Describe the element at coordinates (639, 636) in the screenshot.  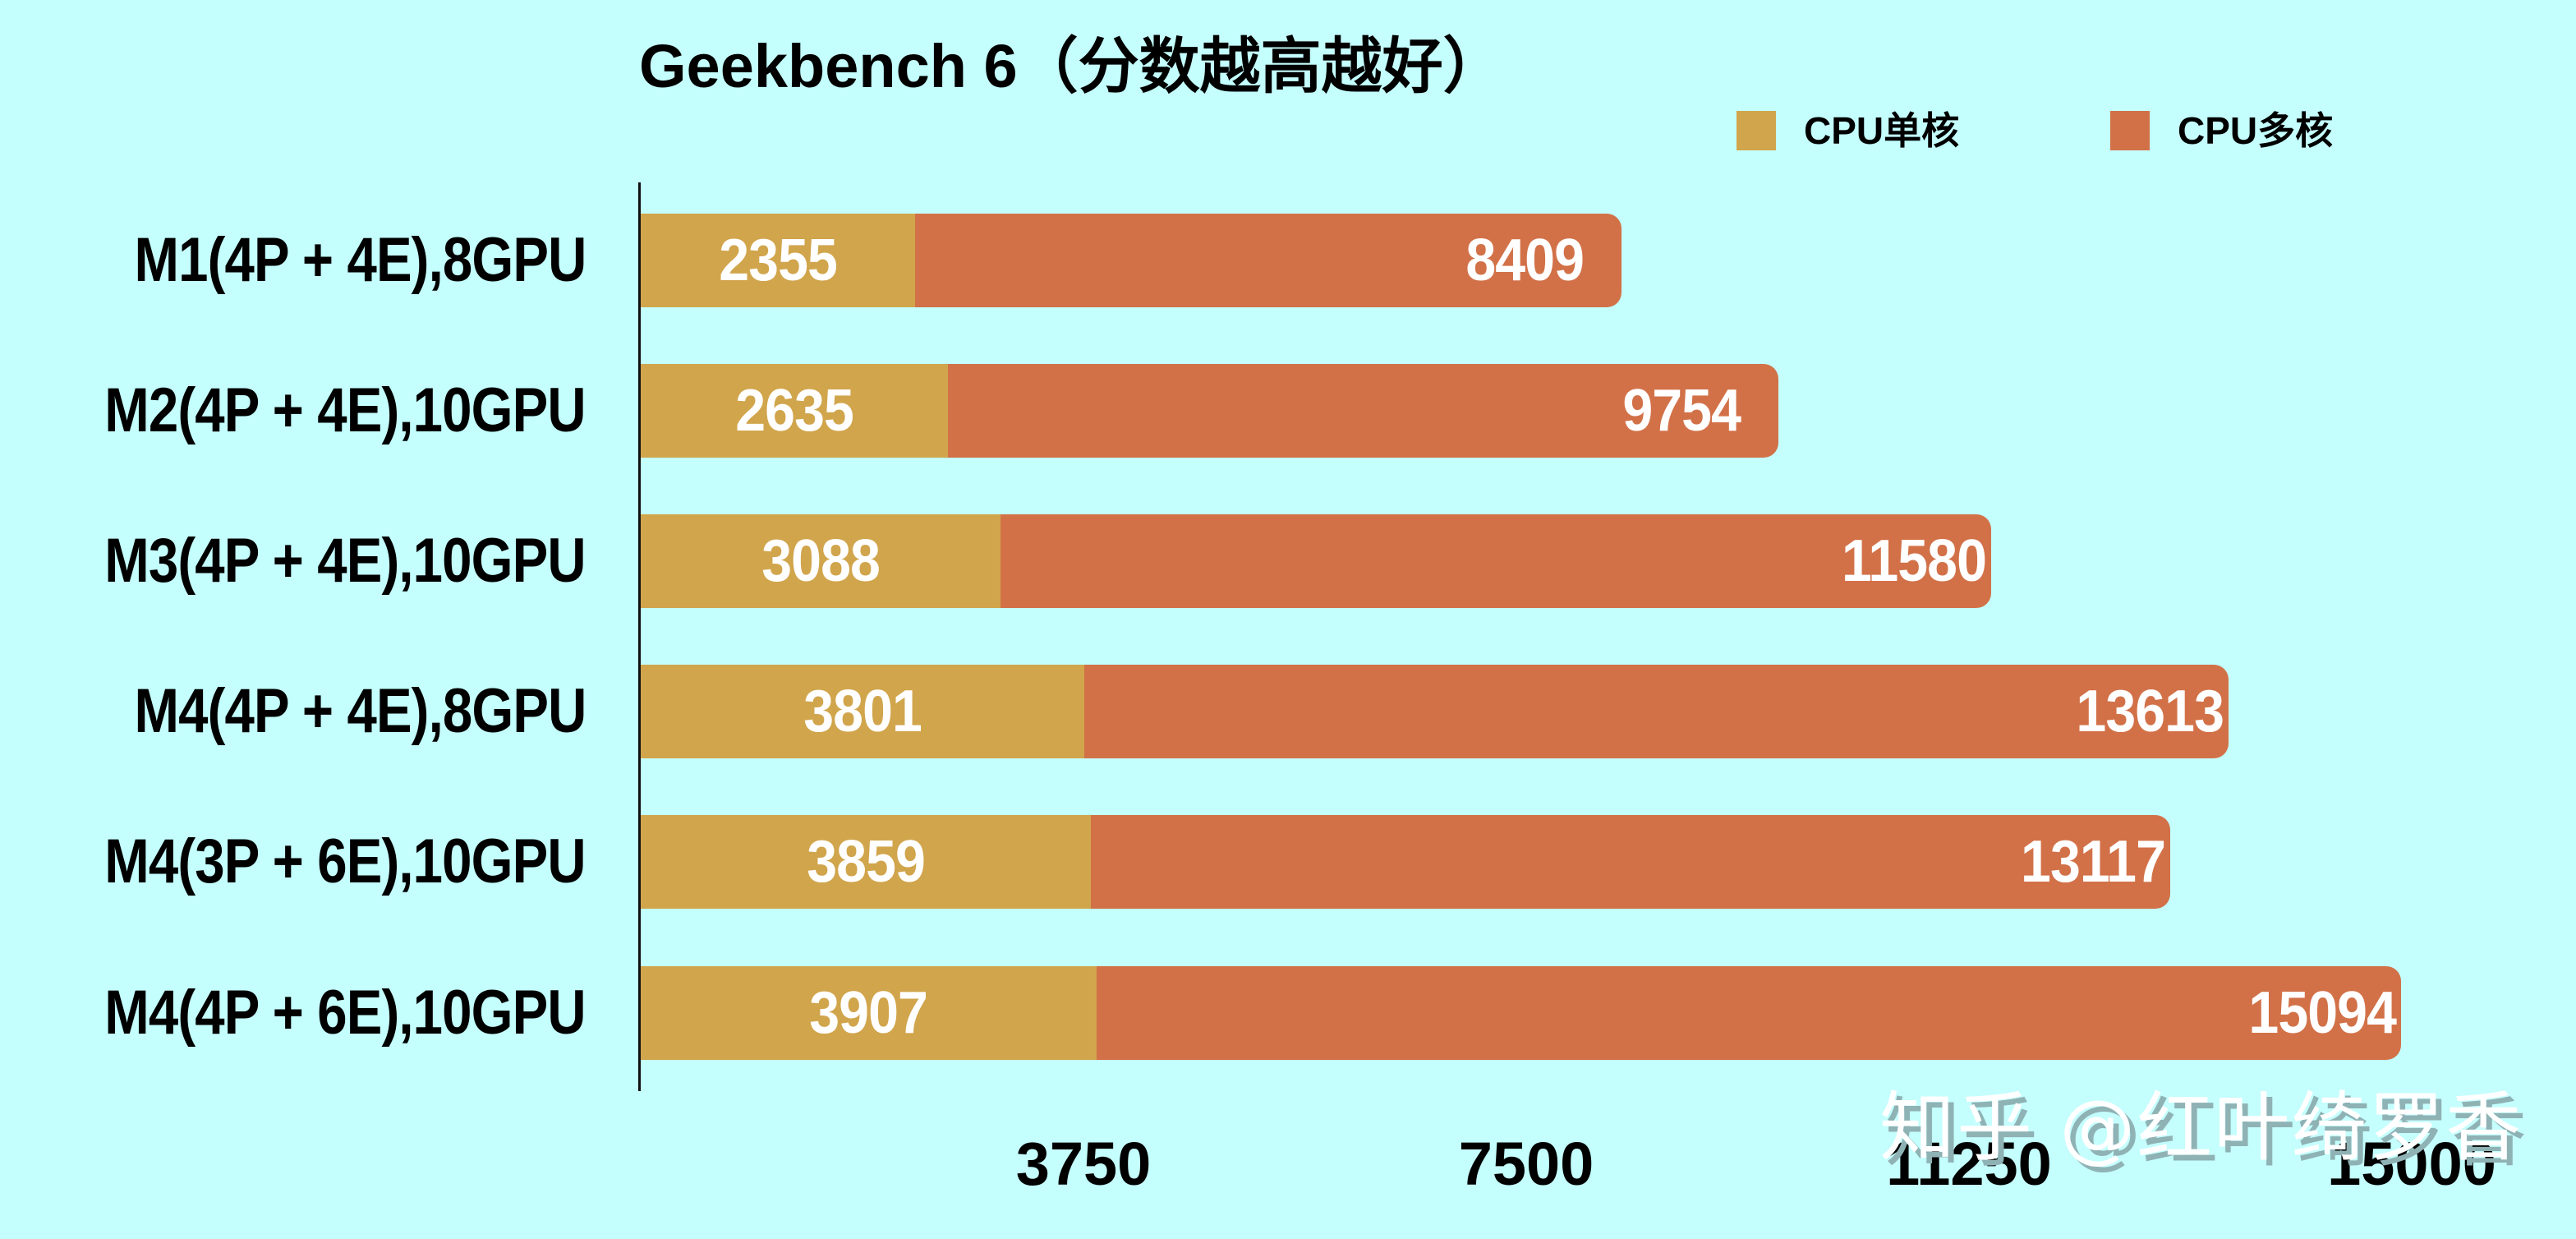
I see `y-axis-line` at that location.